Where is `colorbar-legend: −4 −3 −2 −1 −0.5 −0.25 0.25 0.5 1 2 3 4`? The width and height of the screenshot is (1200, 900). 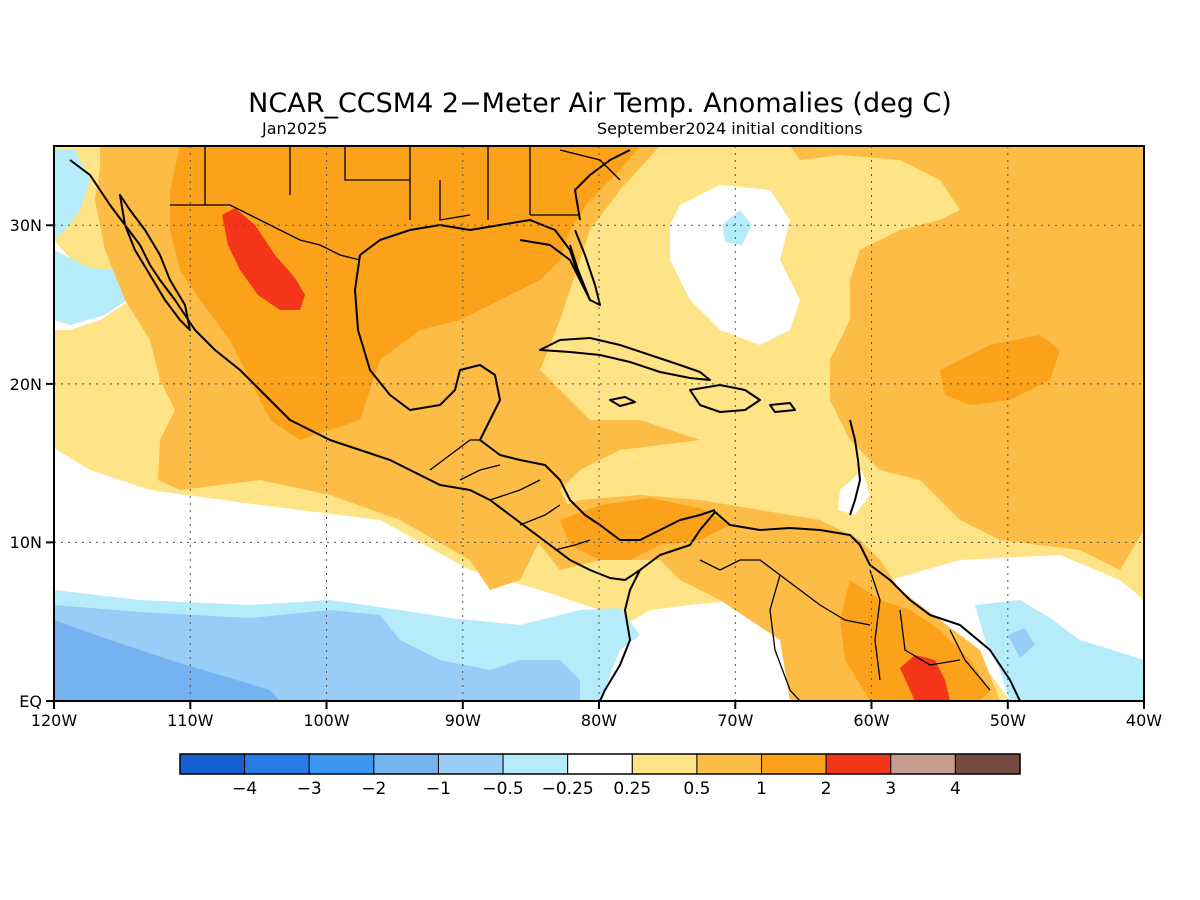 colorbar-legend: −4 −3 −2 −1 −0.5 −0.25 0.25 0.5 1 2 3 4 is located at coordinates (600, 776).